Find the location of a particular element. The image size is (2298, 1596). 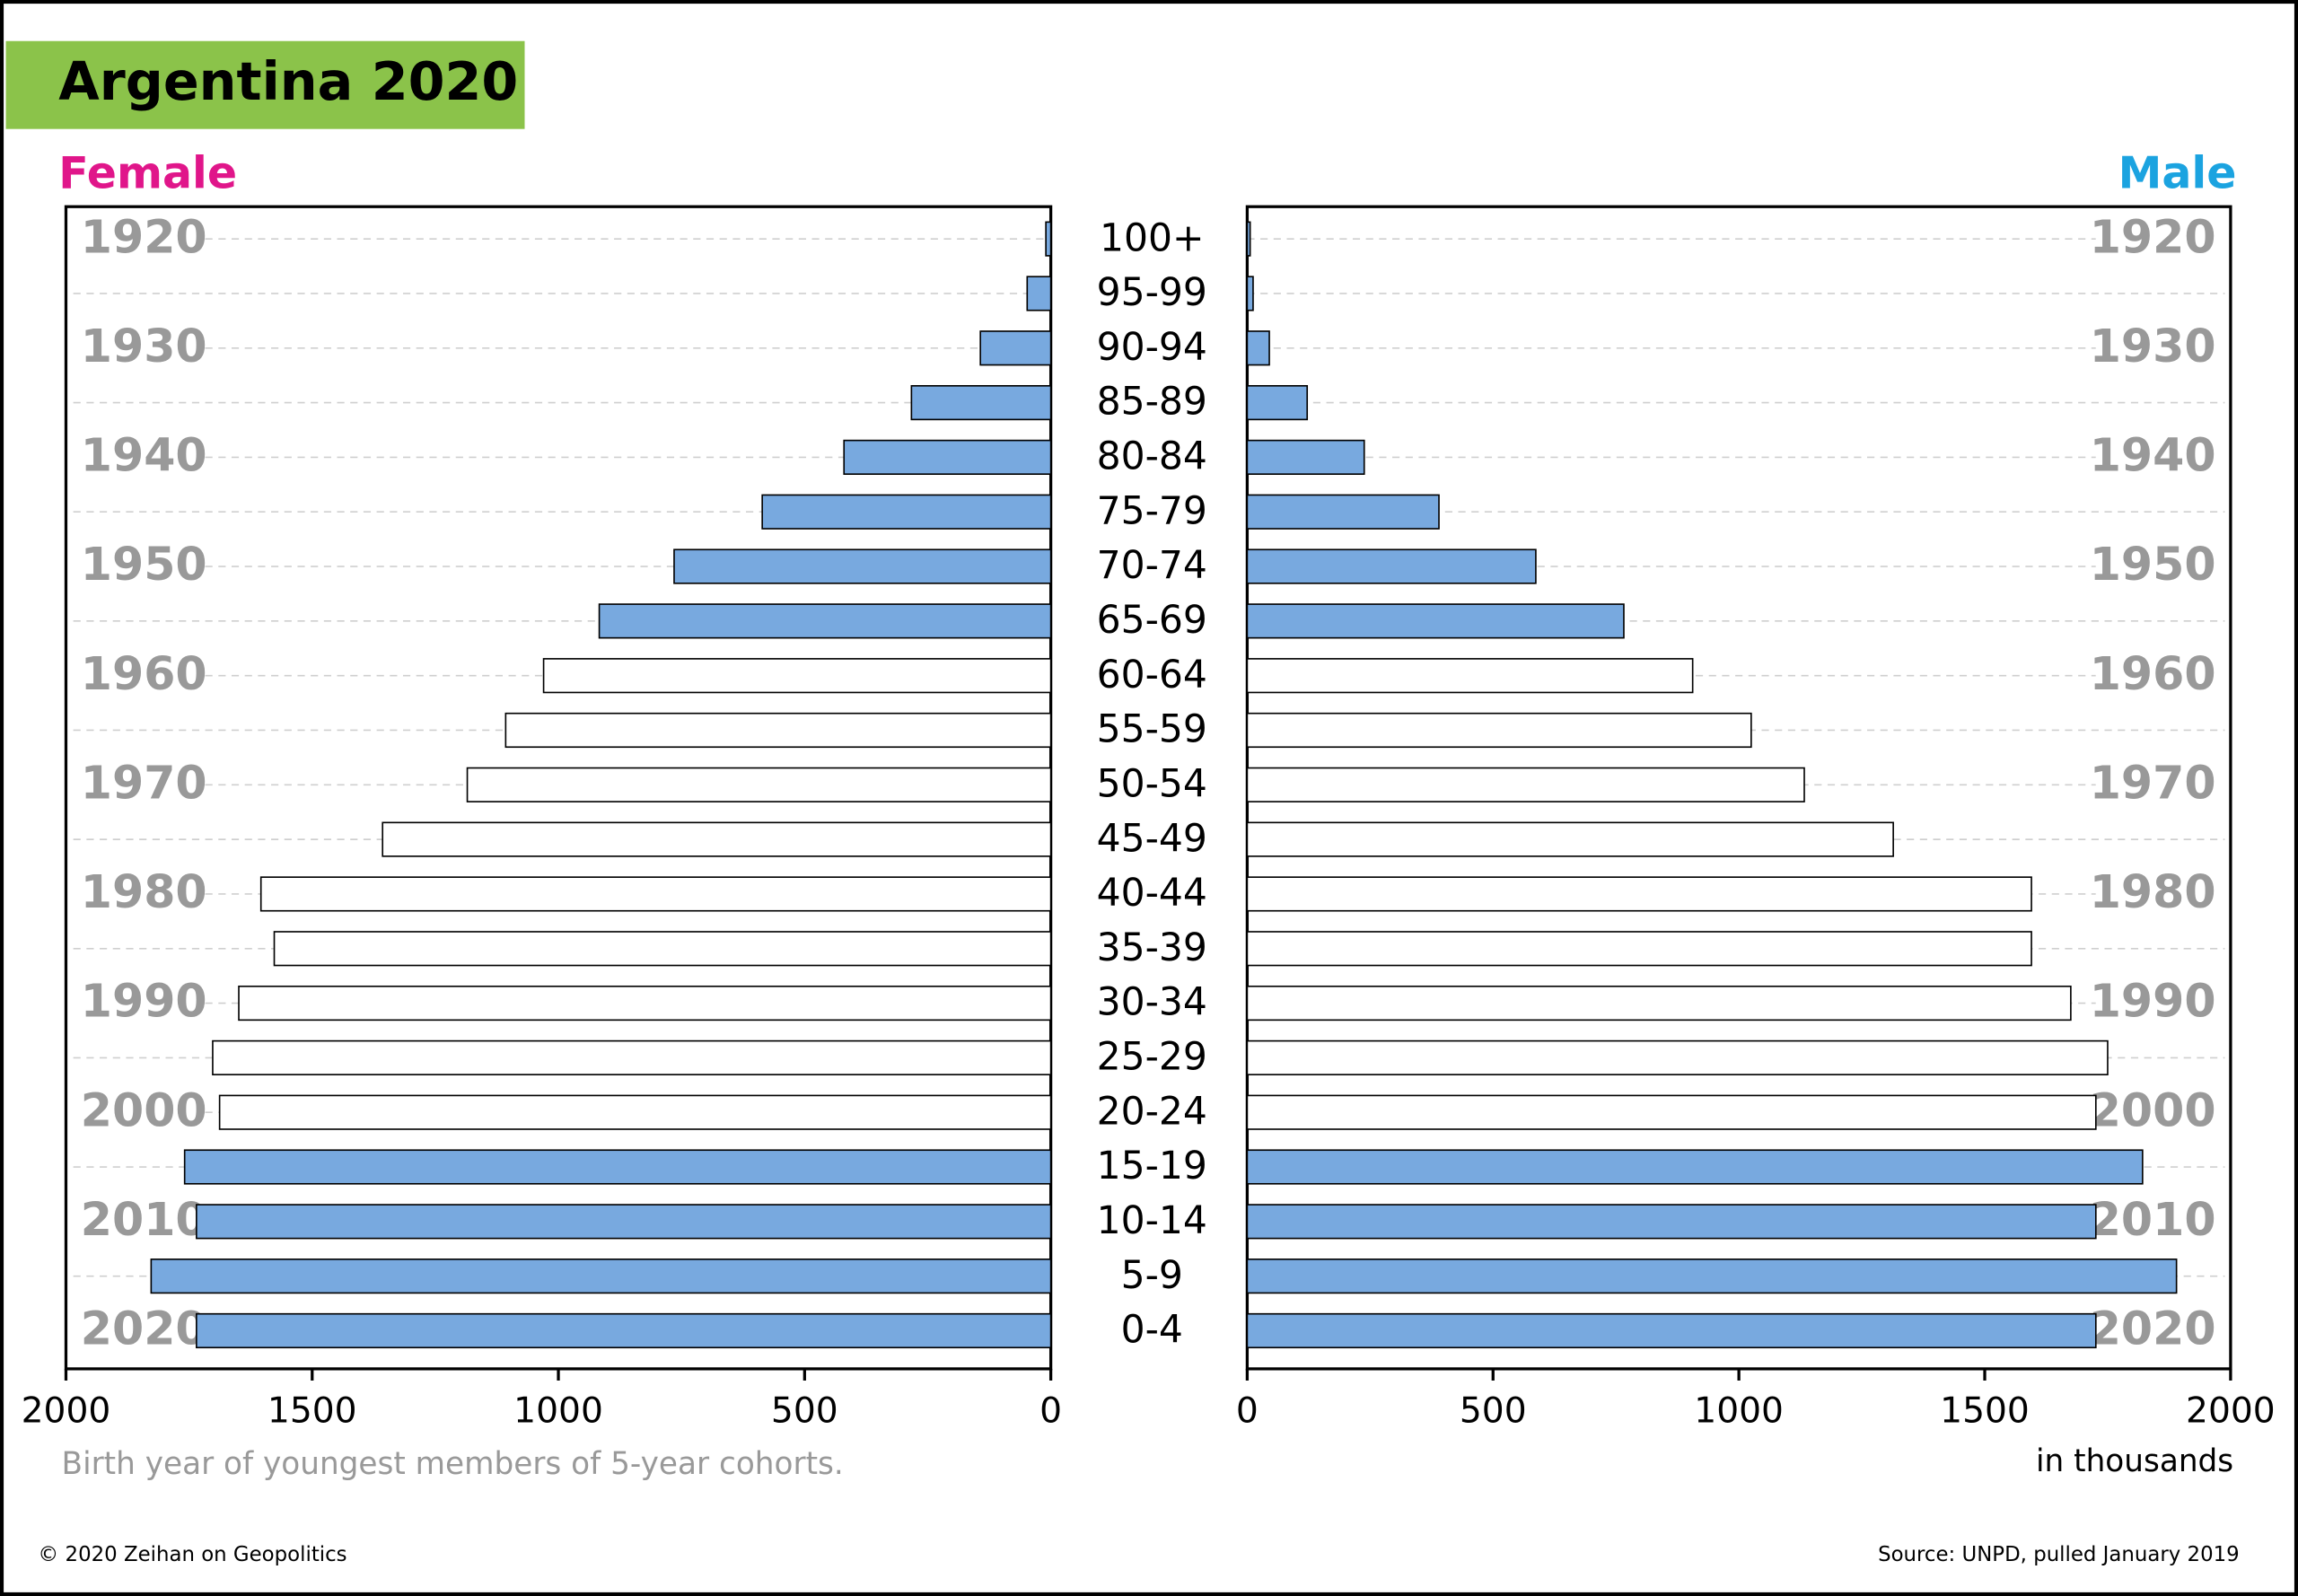

unit-label: in thousands is located at coordinates (2134, 1461).